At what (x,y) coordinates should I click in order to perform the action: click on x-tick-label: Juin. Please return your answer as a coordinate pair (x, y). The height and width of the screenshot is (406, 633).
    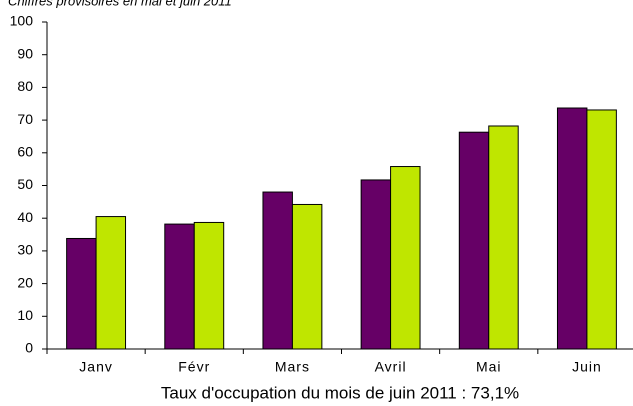
    Looking at the image, I should click on (587, 367).